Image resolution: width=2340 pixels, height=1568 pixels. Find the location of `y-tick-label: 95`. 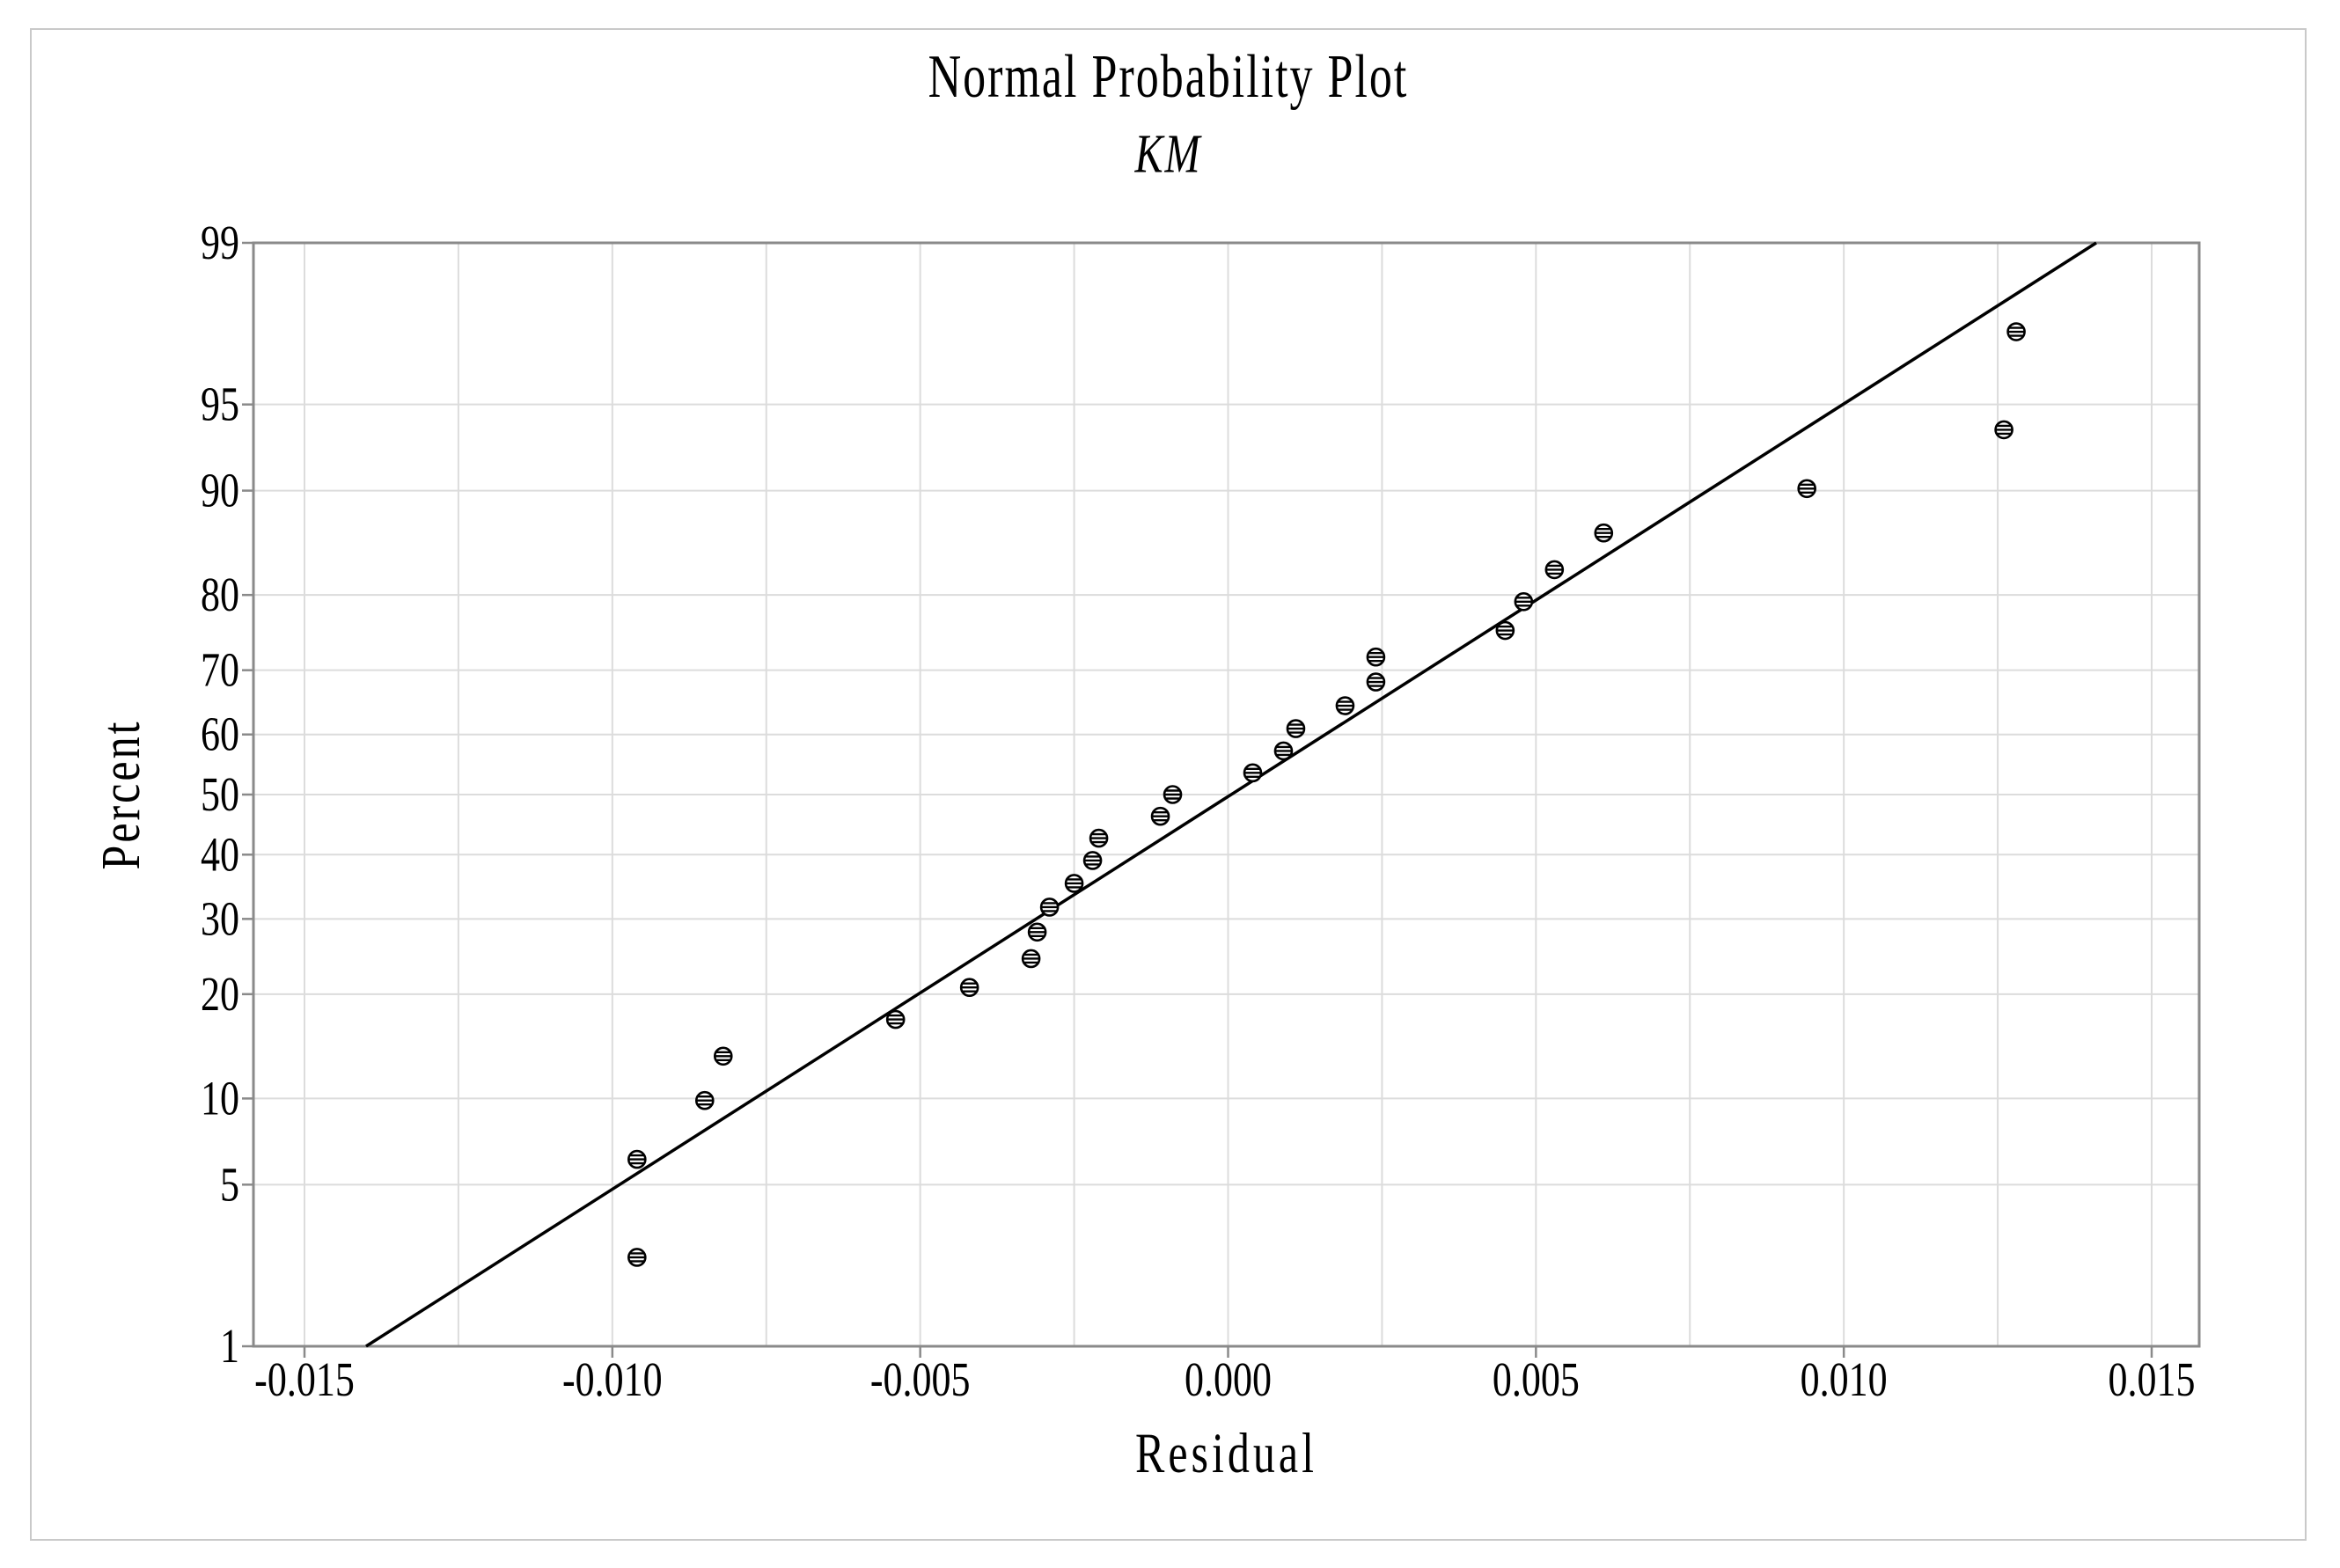

y-tick-label: 95 is located at coordinates (220, 404).